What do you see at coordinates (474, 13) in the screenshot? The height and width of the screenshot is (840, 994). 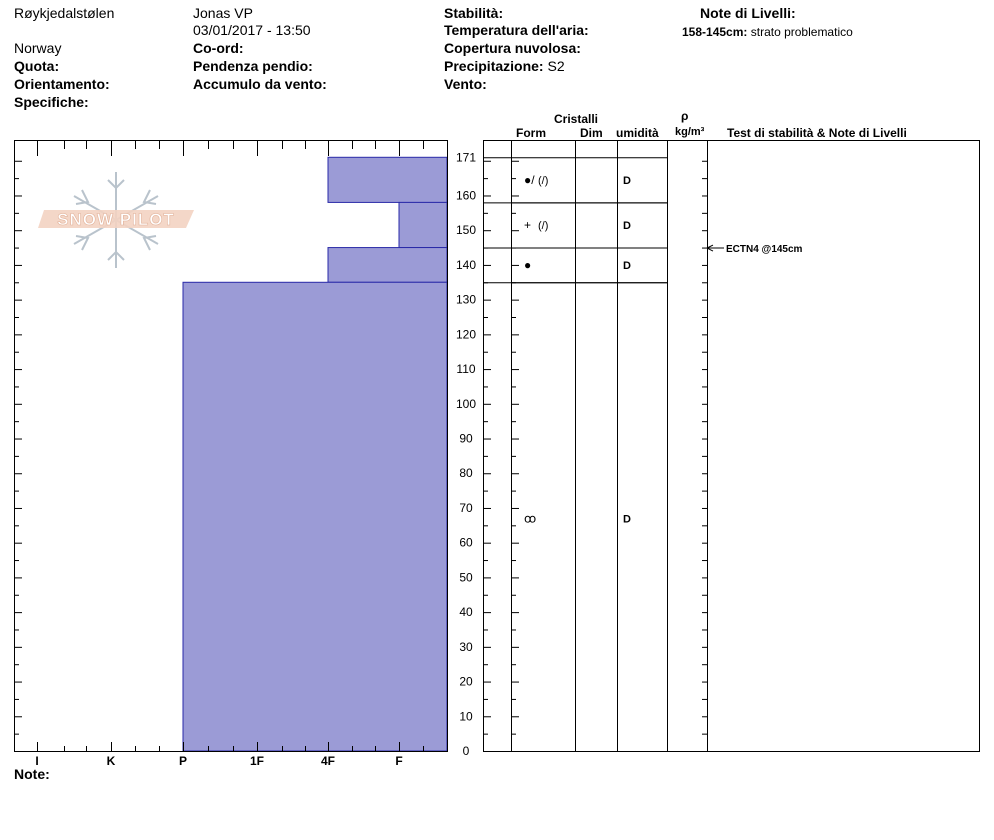 I see `stability-label: Stabilità:` at bounding box center [474, 13].